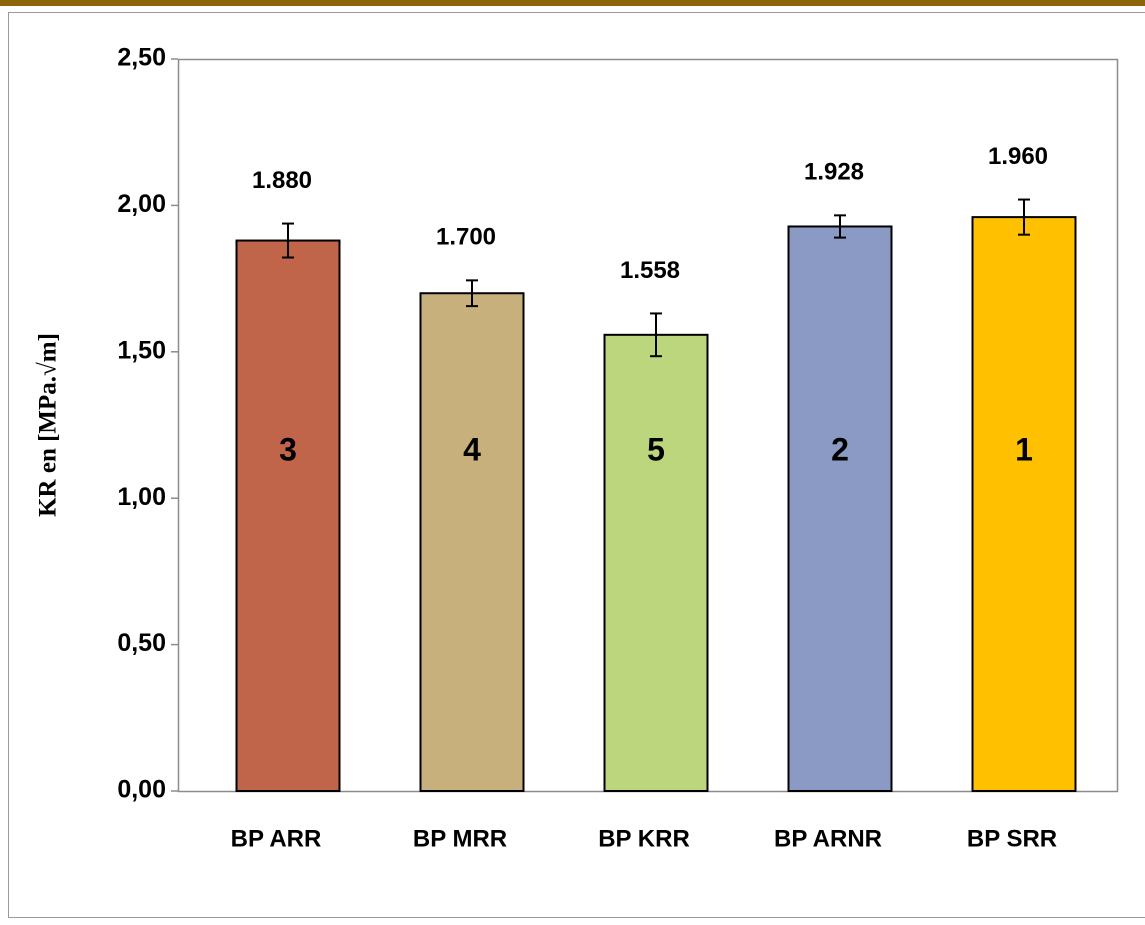 This screenshot has width=1145, height=925. What do you see at coordinates (141, 497) in the screenshot?
I see `y-tick-label: 1,00` at bounding box center [141, 497].